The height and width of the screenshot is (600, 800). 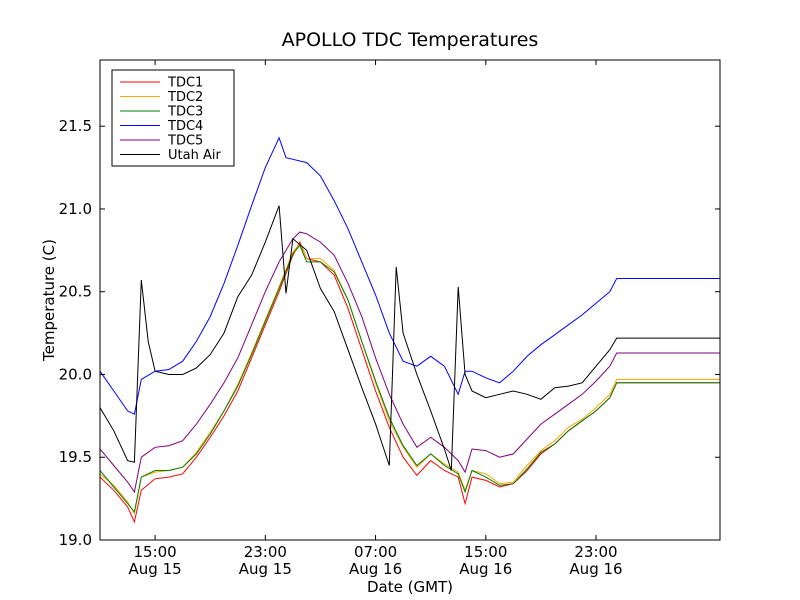 What do you see at coordinates (185, 126) in the screenshot?
I see `legend-label: TDC4` at bounding box center [185, 126].